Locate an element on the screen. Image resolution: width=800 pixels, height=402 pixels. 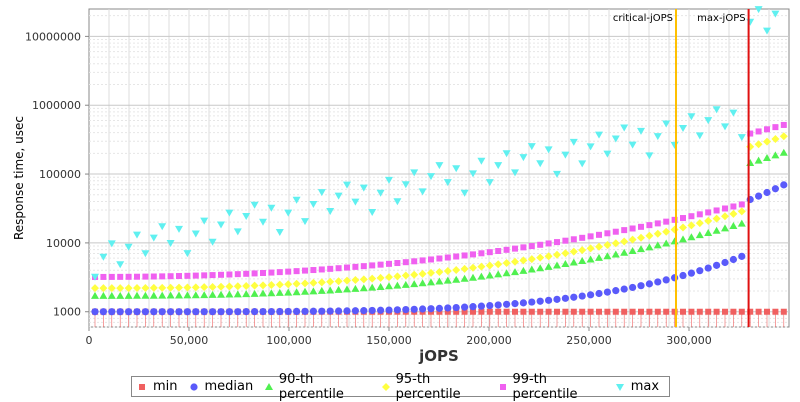
y-tick-label: 10000000 is located at coordinates (53, 36).